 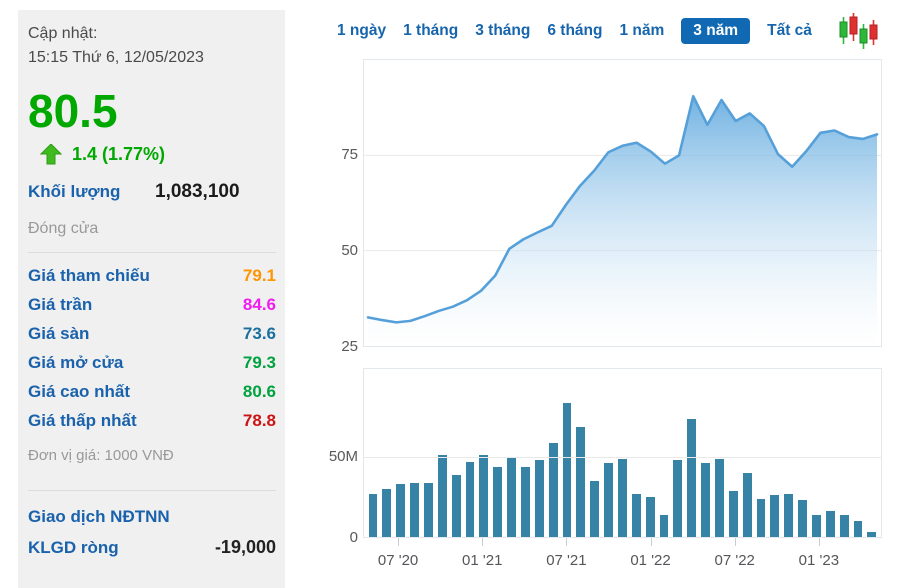 I want to click on volume-bar-02/23, so click(x=830, y=524).